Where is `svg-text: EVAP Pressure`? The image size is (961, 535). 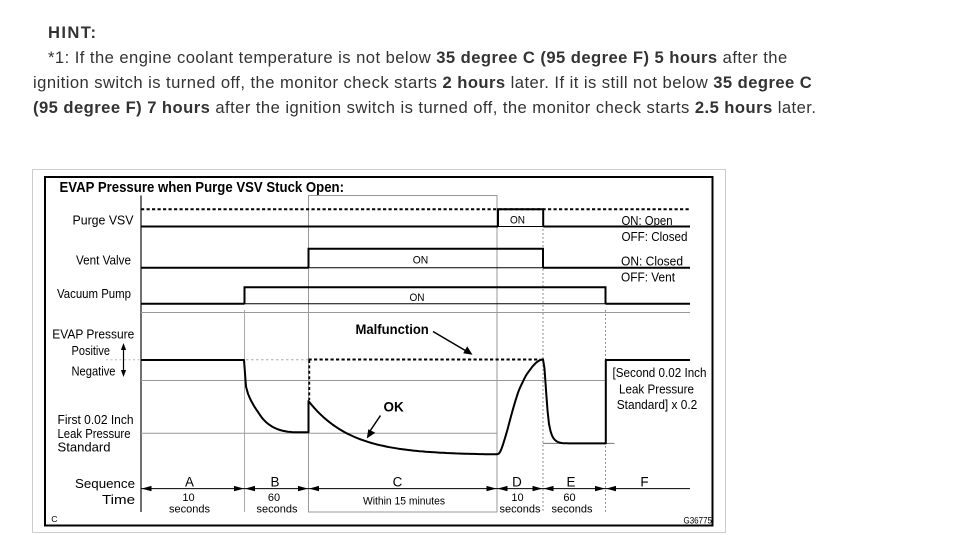
svg-text: EVAP Pressure is located at coordinates (93, 333).